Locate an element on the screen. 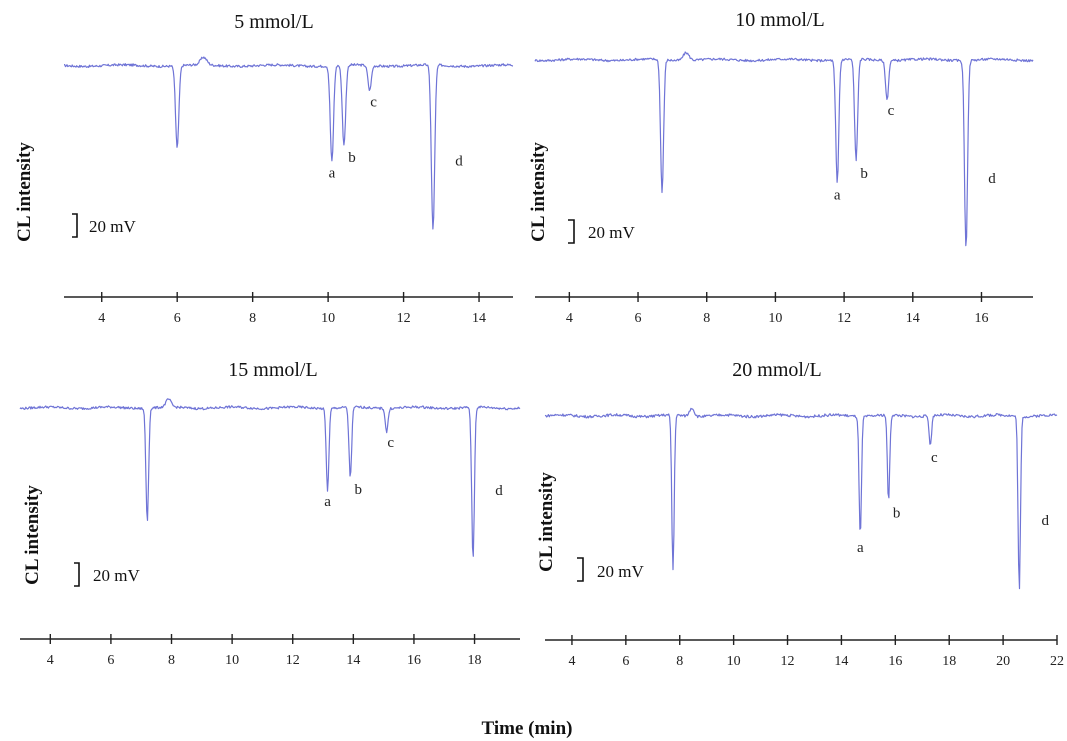 The image size is (1067, 741). panel-2-y-axis-label: CL intensity is located at coordinates (538, 192).